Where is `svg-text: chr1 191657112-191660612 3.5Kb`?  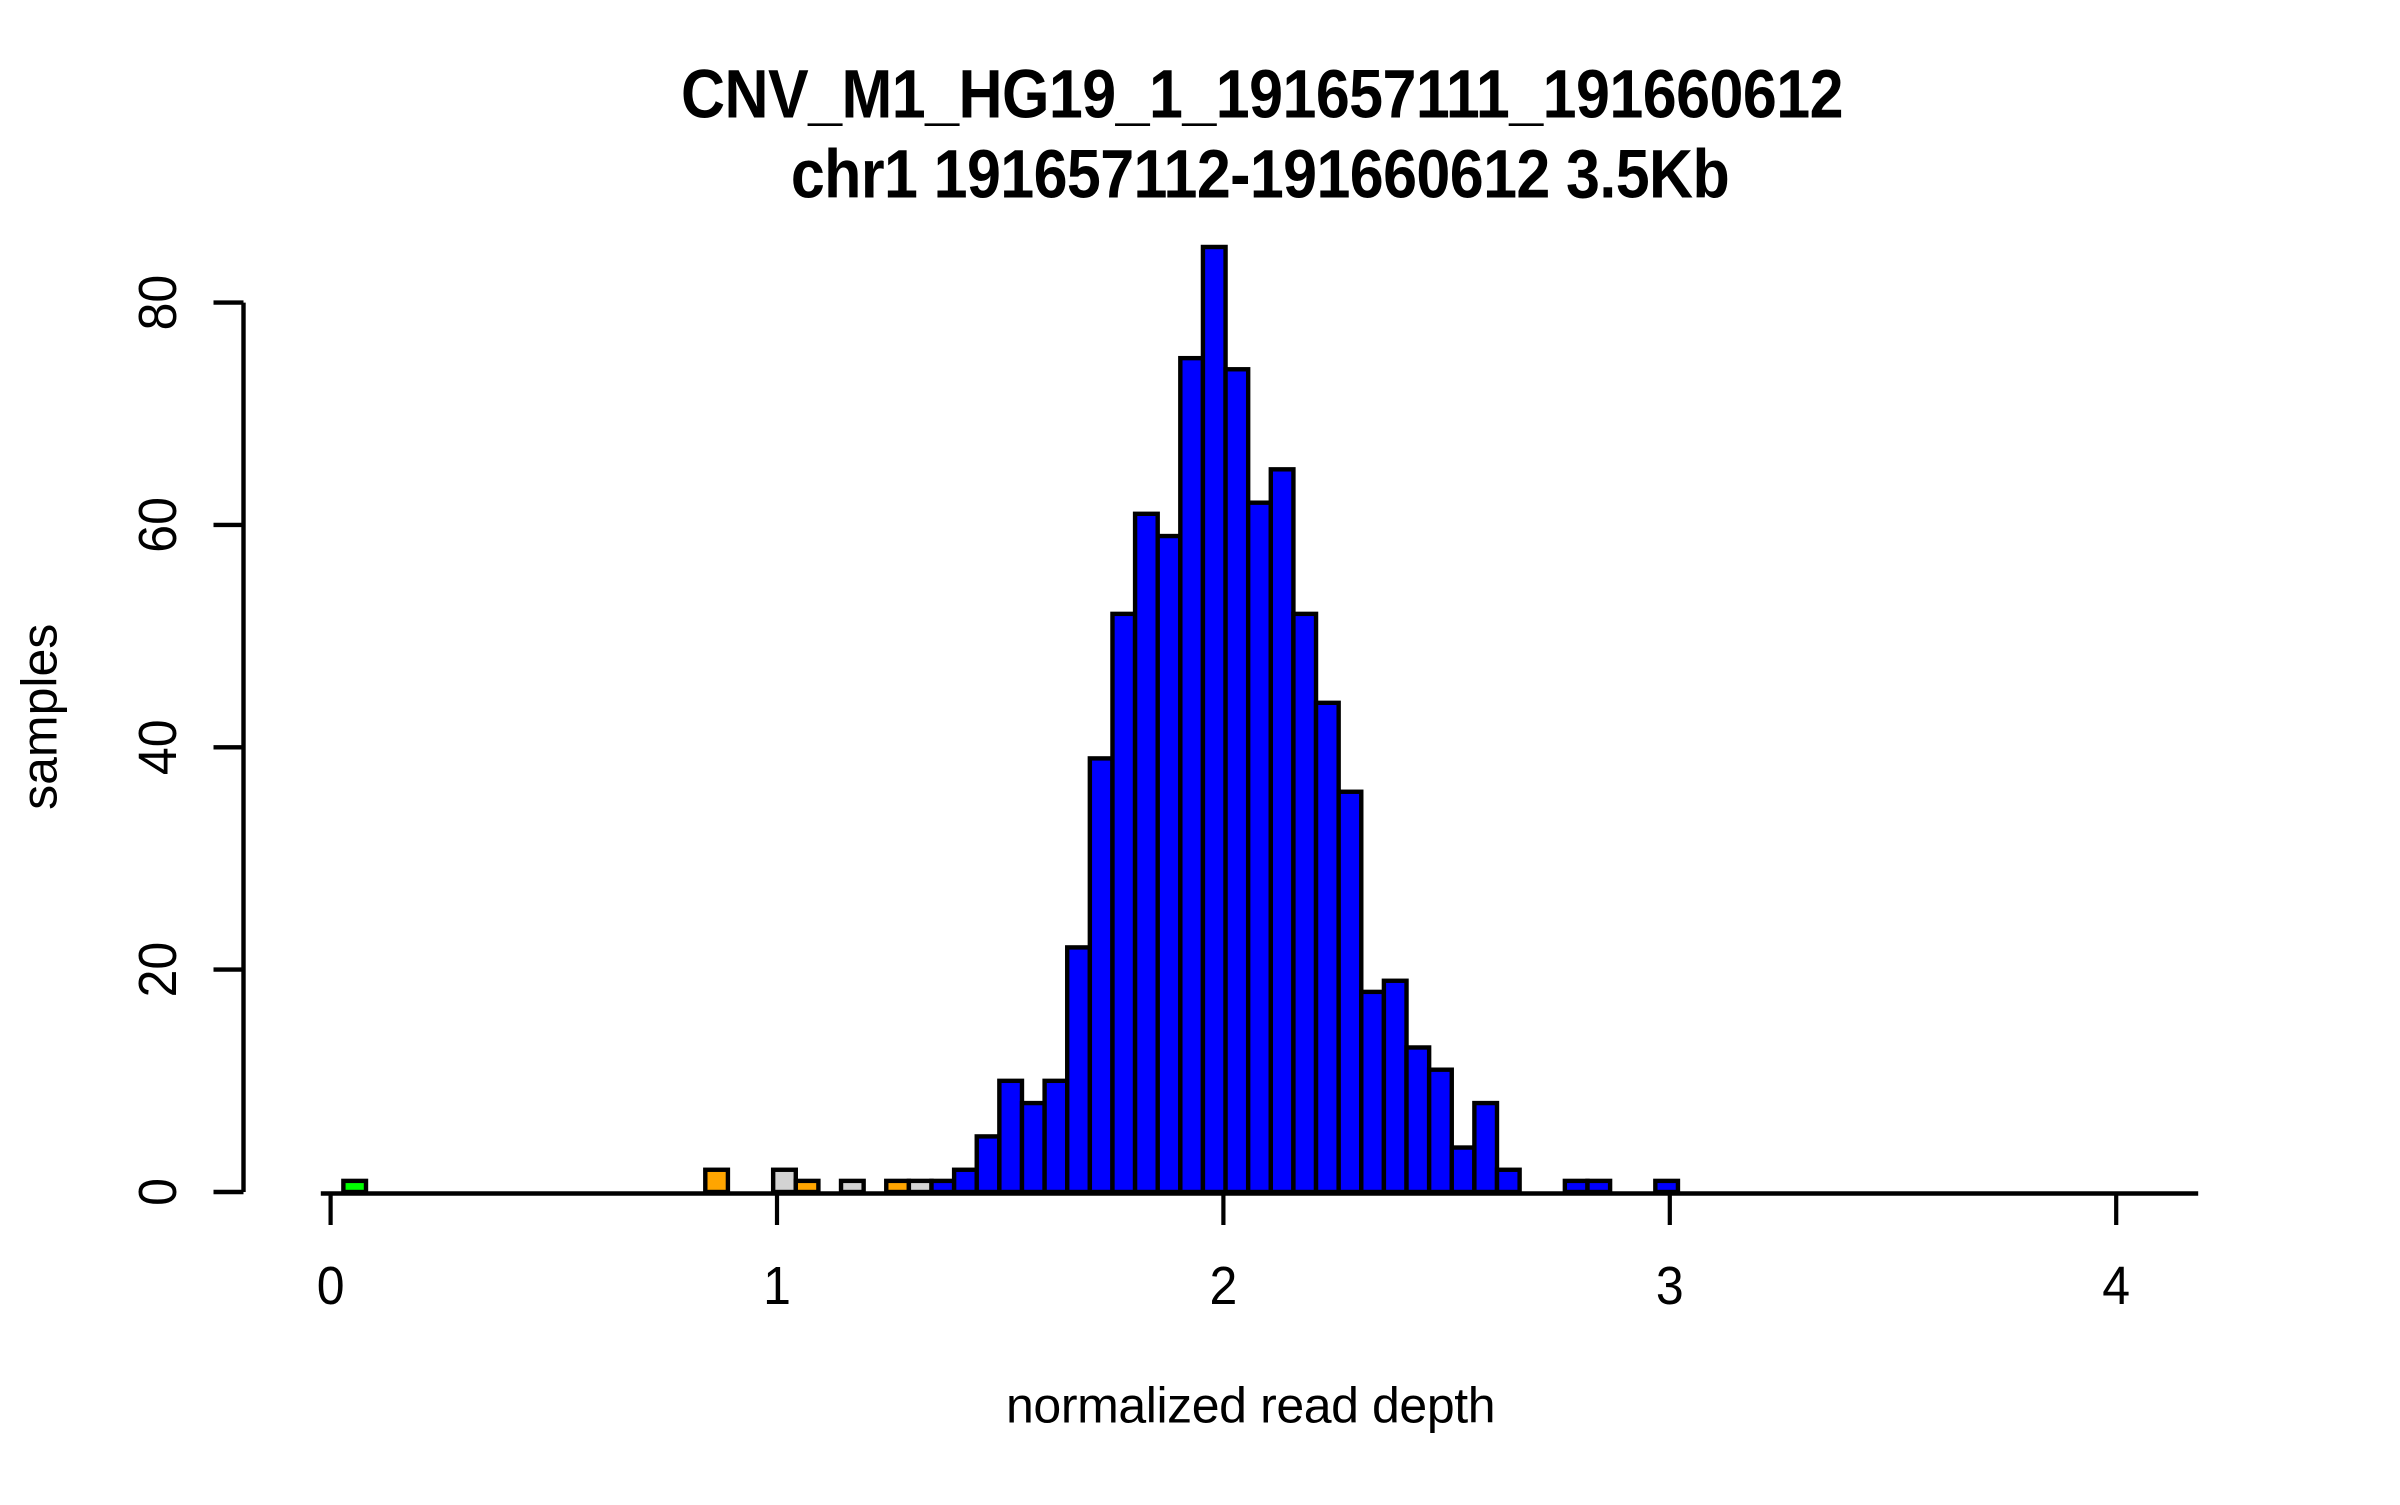
svg-text: chr1 191657112-191660612 3.5Kb is located at coordinates (1260, 173).